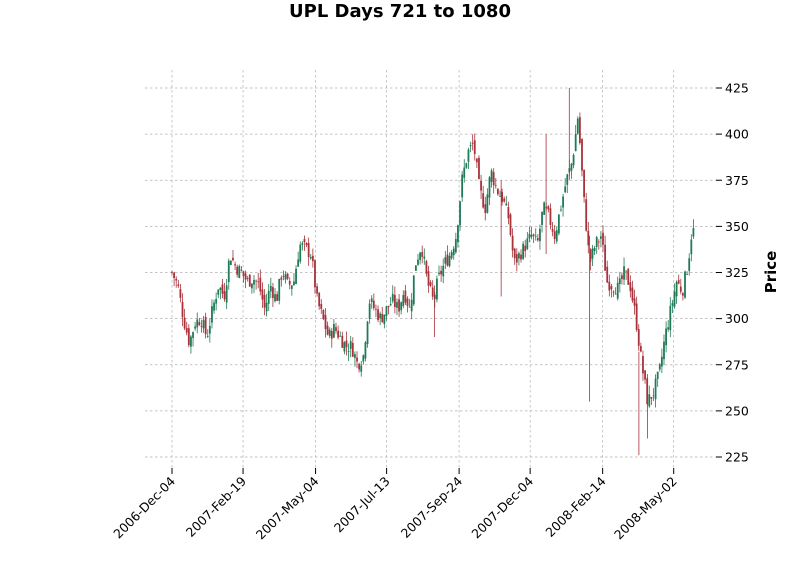 This screenshot has width=800, height=575. Describe the element at coordinates (575, 506) in the screenshot. I see `x-tick-label: 2008-Feb-14` at that location.